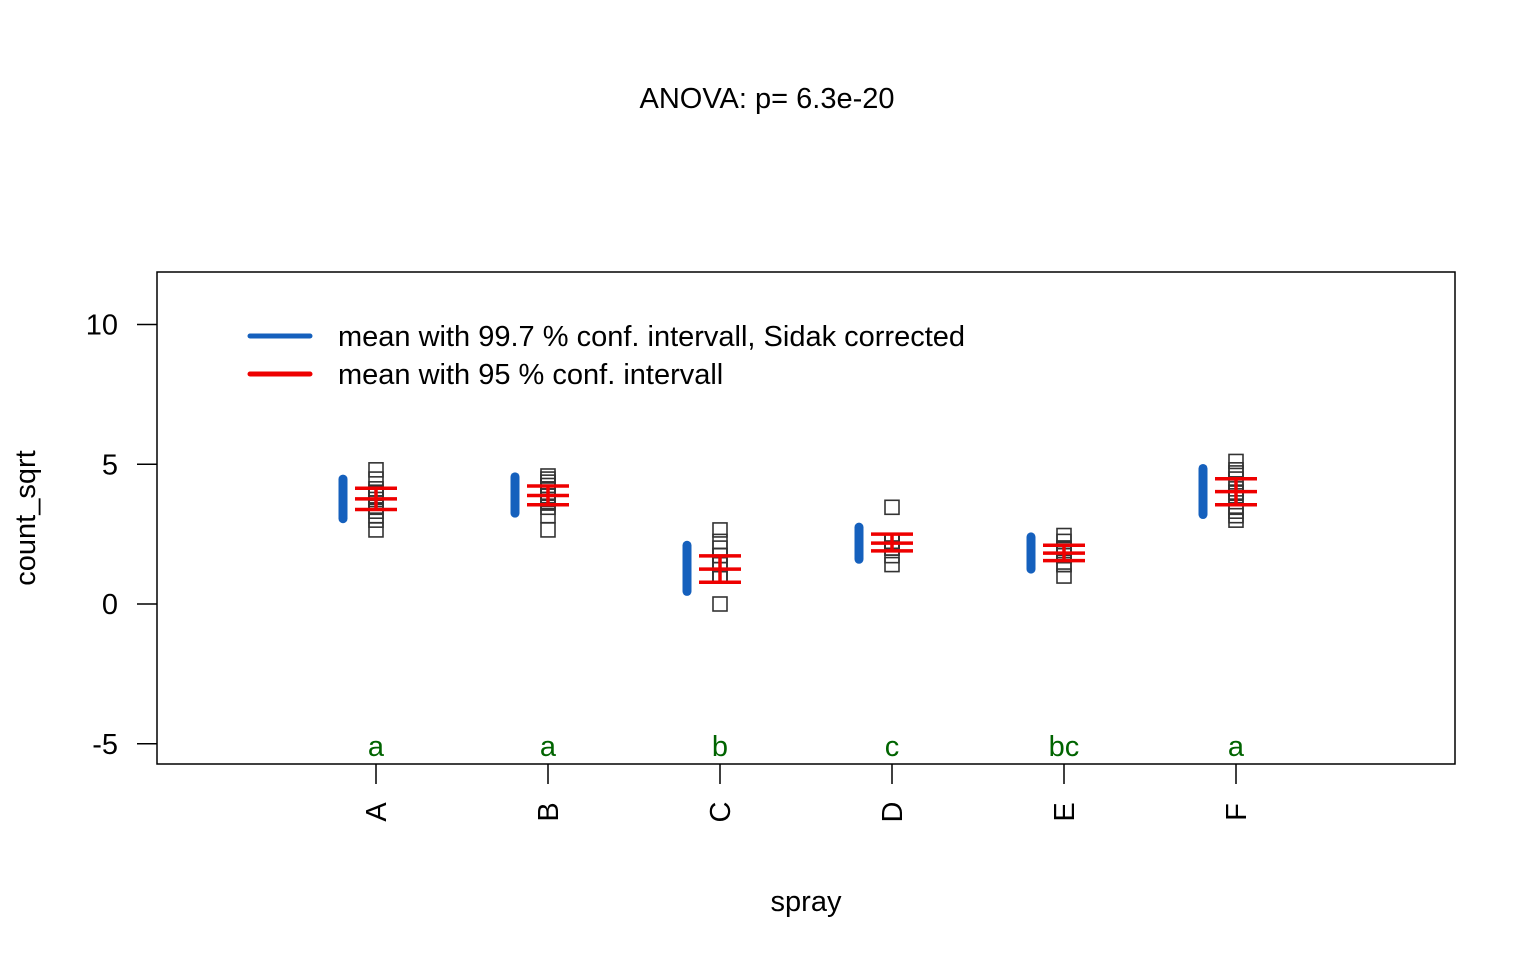 This screenshot has width=1536, height=960. Describe the element at coordinates (121, 535) in the screenshot. I see `y-axis: -5 0 5 10` at that location.